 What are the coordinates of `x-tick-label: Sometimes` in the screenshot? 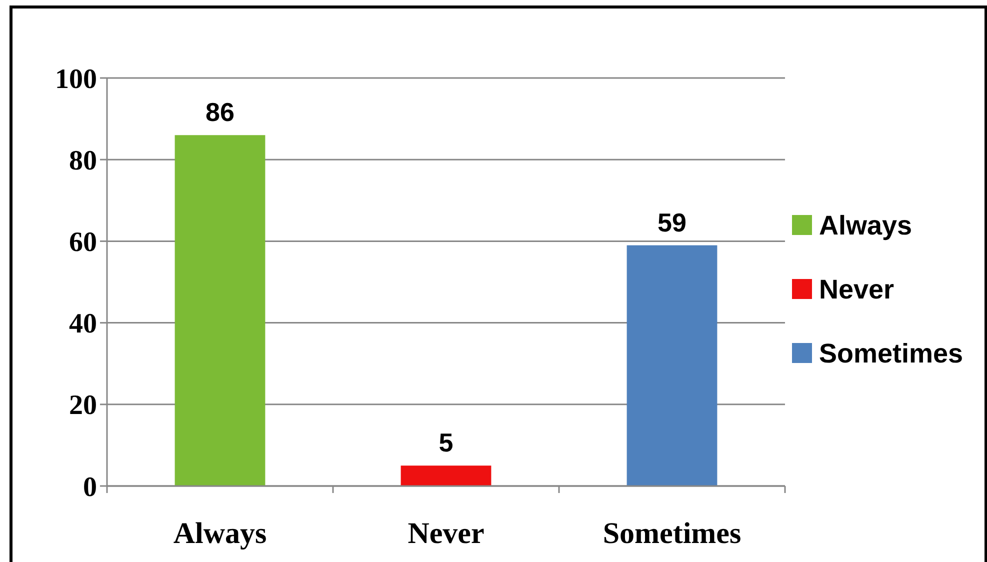 It's located at (672, 533).